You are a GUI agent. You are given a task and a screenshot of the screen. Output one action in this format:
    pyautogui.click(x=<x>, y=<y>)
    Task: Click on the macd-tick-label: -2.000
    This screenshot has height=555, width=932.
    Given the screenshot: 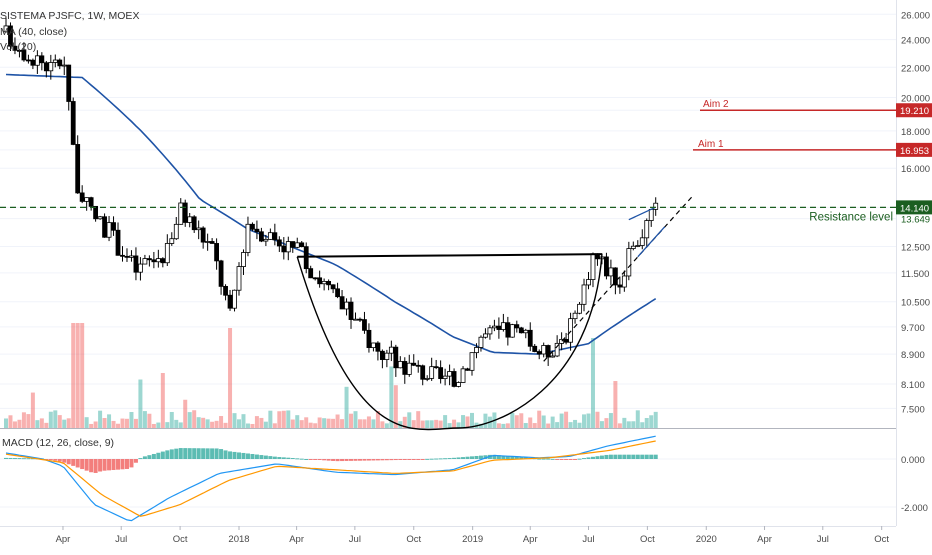 What is the action you would take?
    pyautogui.click(x=914, y=508)
    